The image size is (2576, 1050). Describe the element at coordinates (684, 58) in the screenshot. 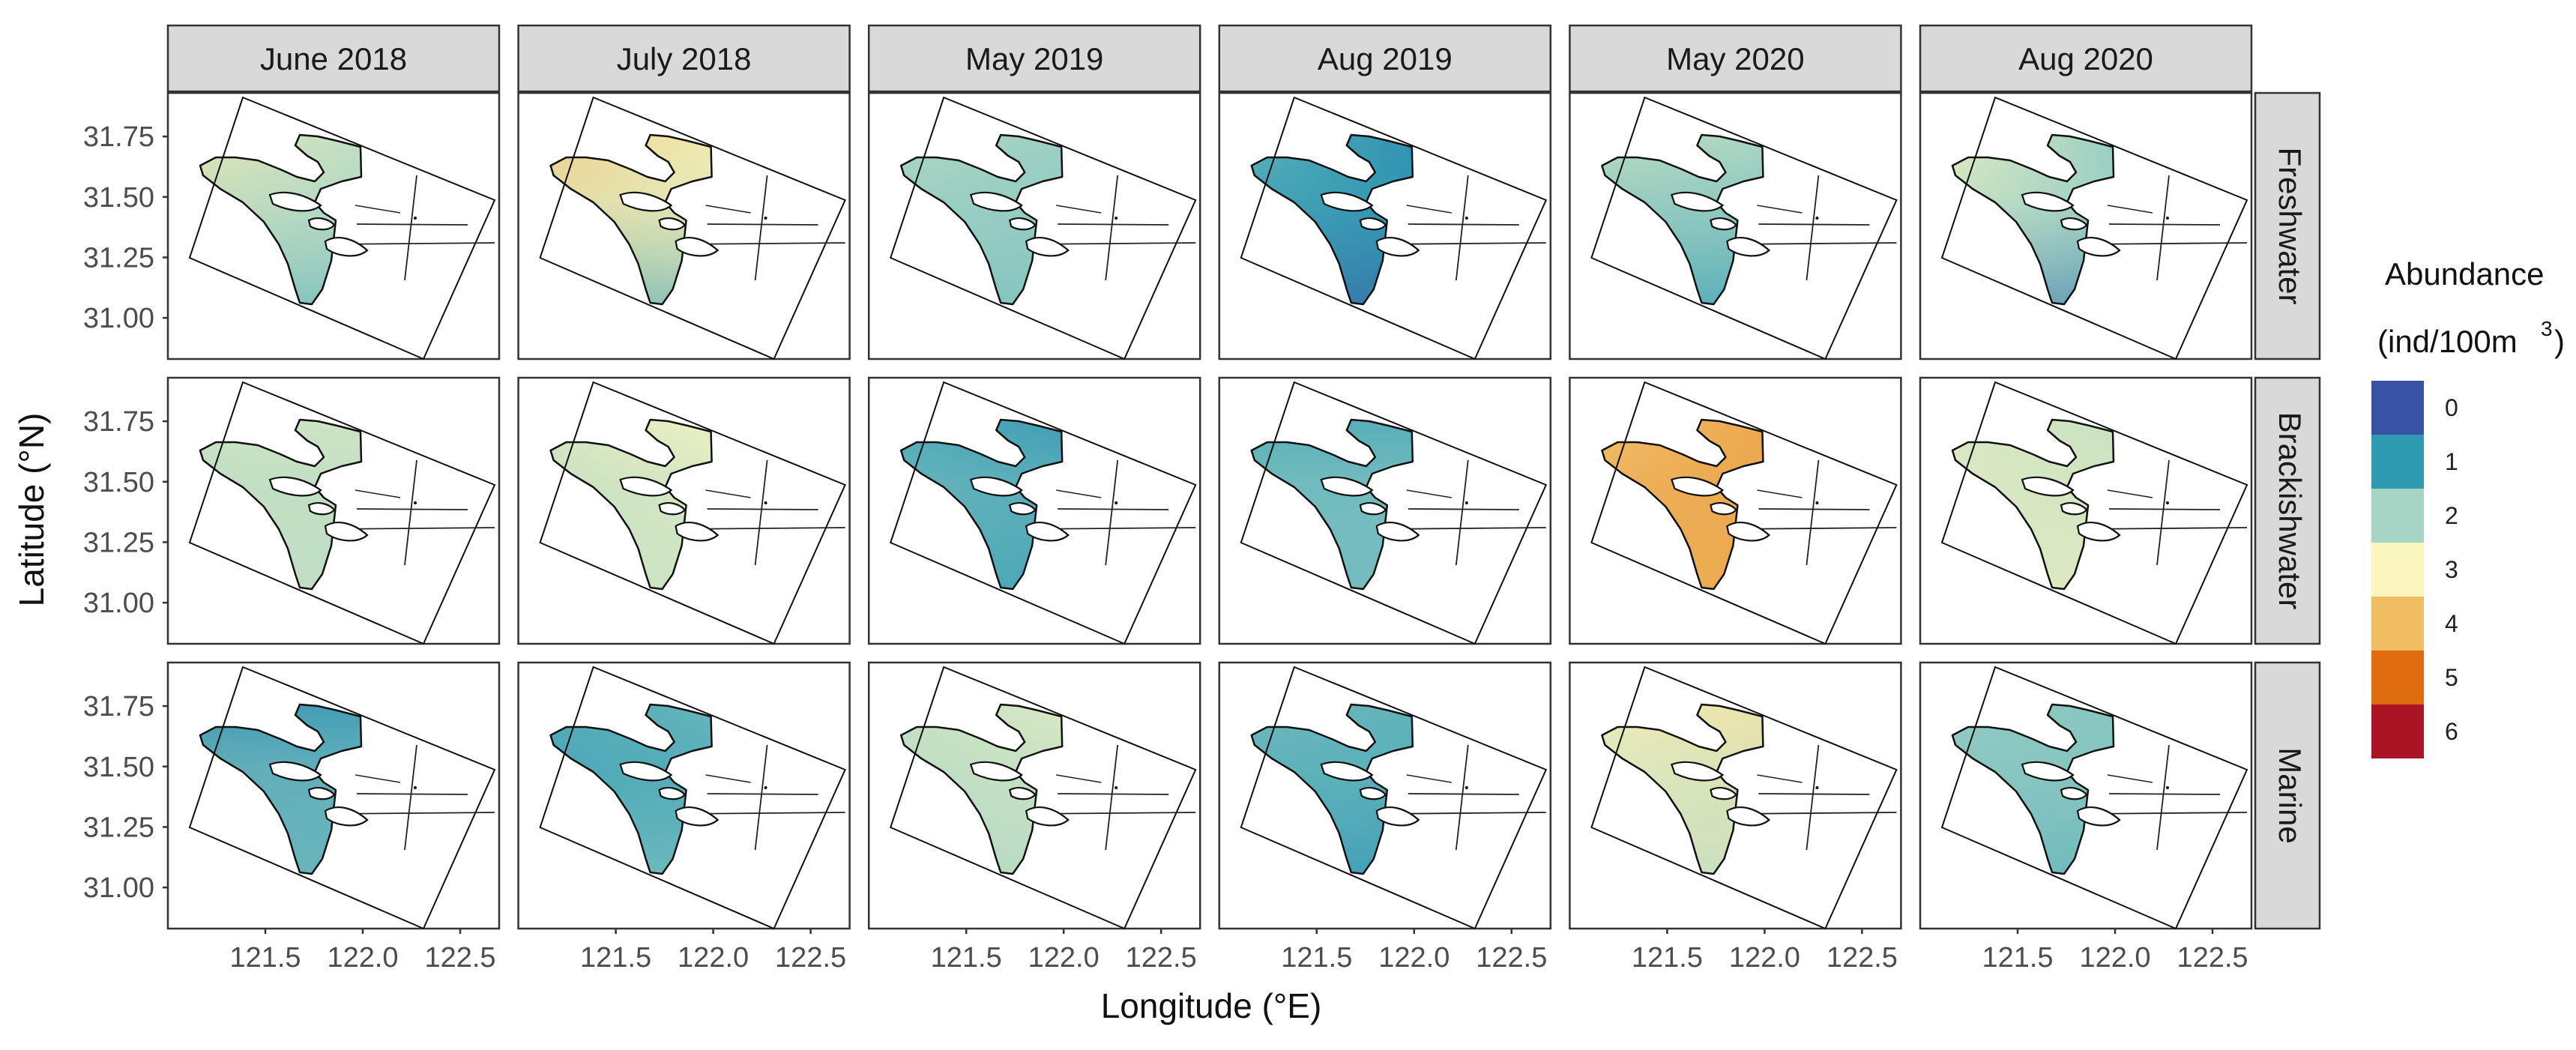

I see `strip-column-1: July 2018` at that location.